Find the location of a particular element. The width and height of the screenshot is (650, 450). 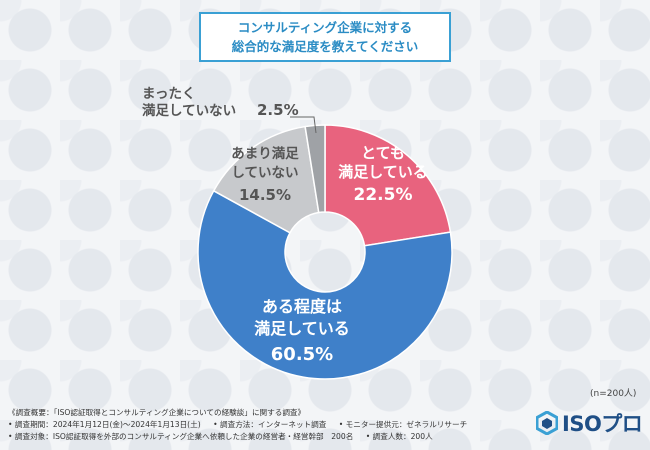

logo-text: ISOプロ is located at coordinates (602, 424).